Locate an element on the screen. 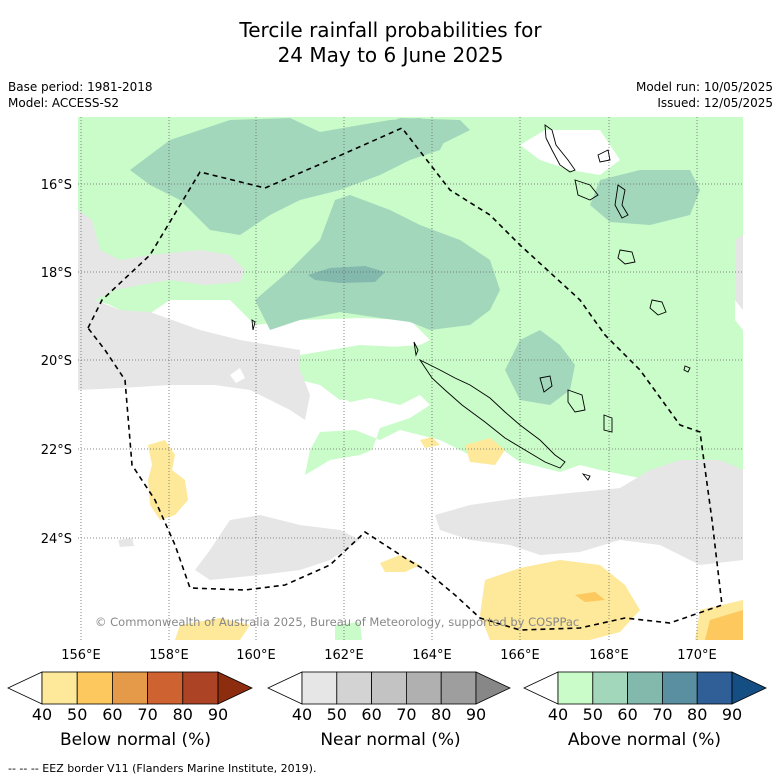 The height and width of the screenshot is (781, 781). issued-date: Issued: 12/05/2025 is located at coordinates (715, 103).